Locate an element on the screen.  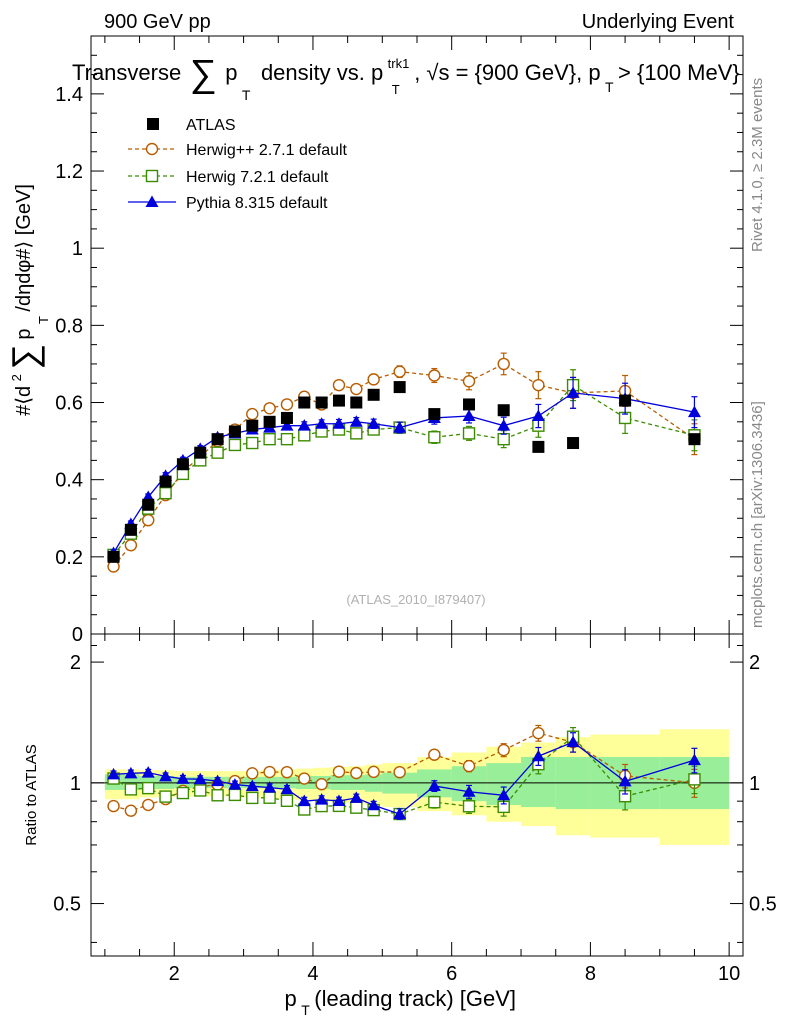
legend-entry-herwig7: Herwig 7.2.1 default is located at coordinates (228, 177).